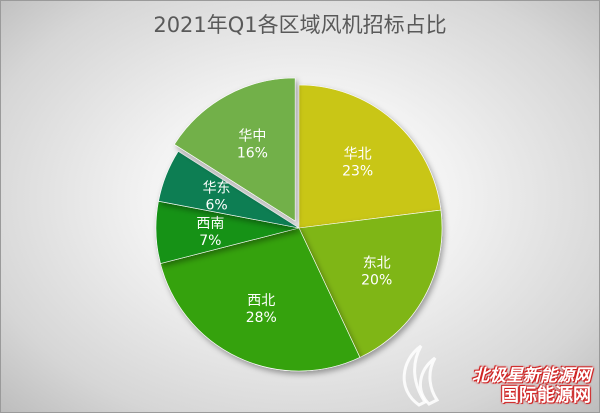  What do you see at coordinates (357, 171) in the screenshot?
I see `slice-value-0: 23%` at bounding box center [357, 171].